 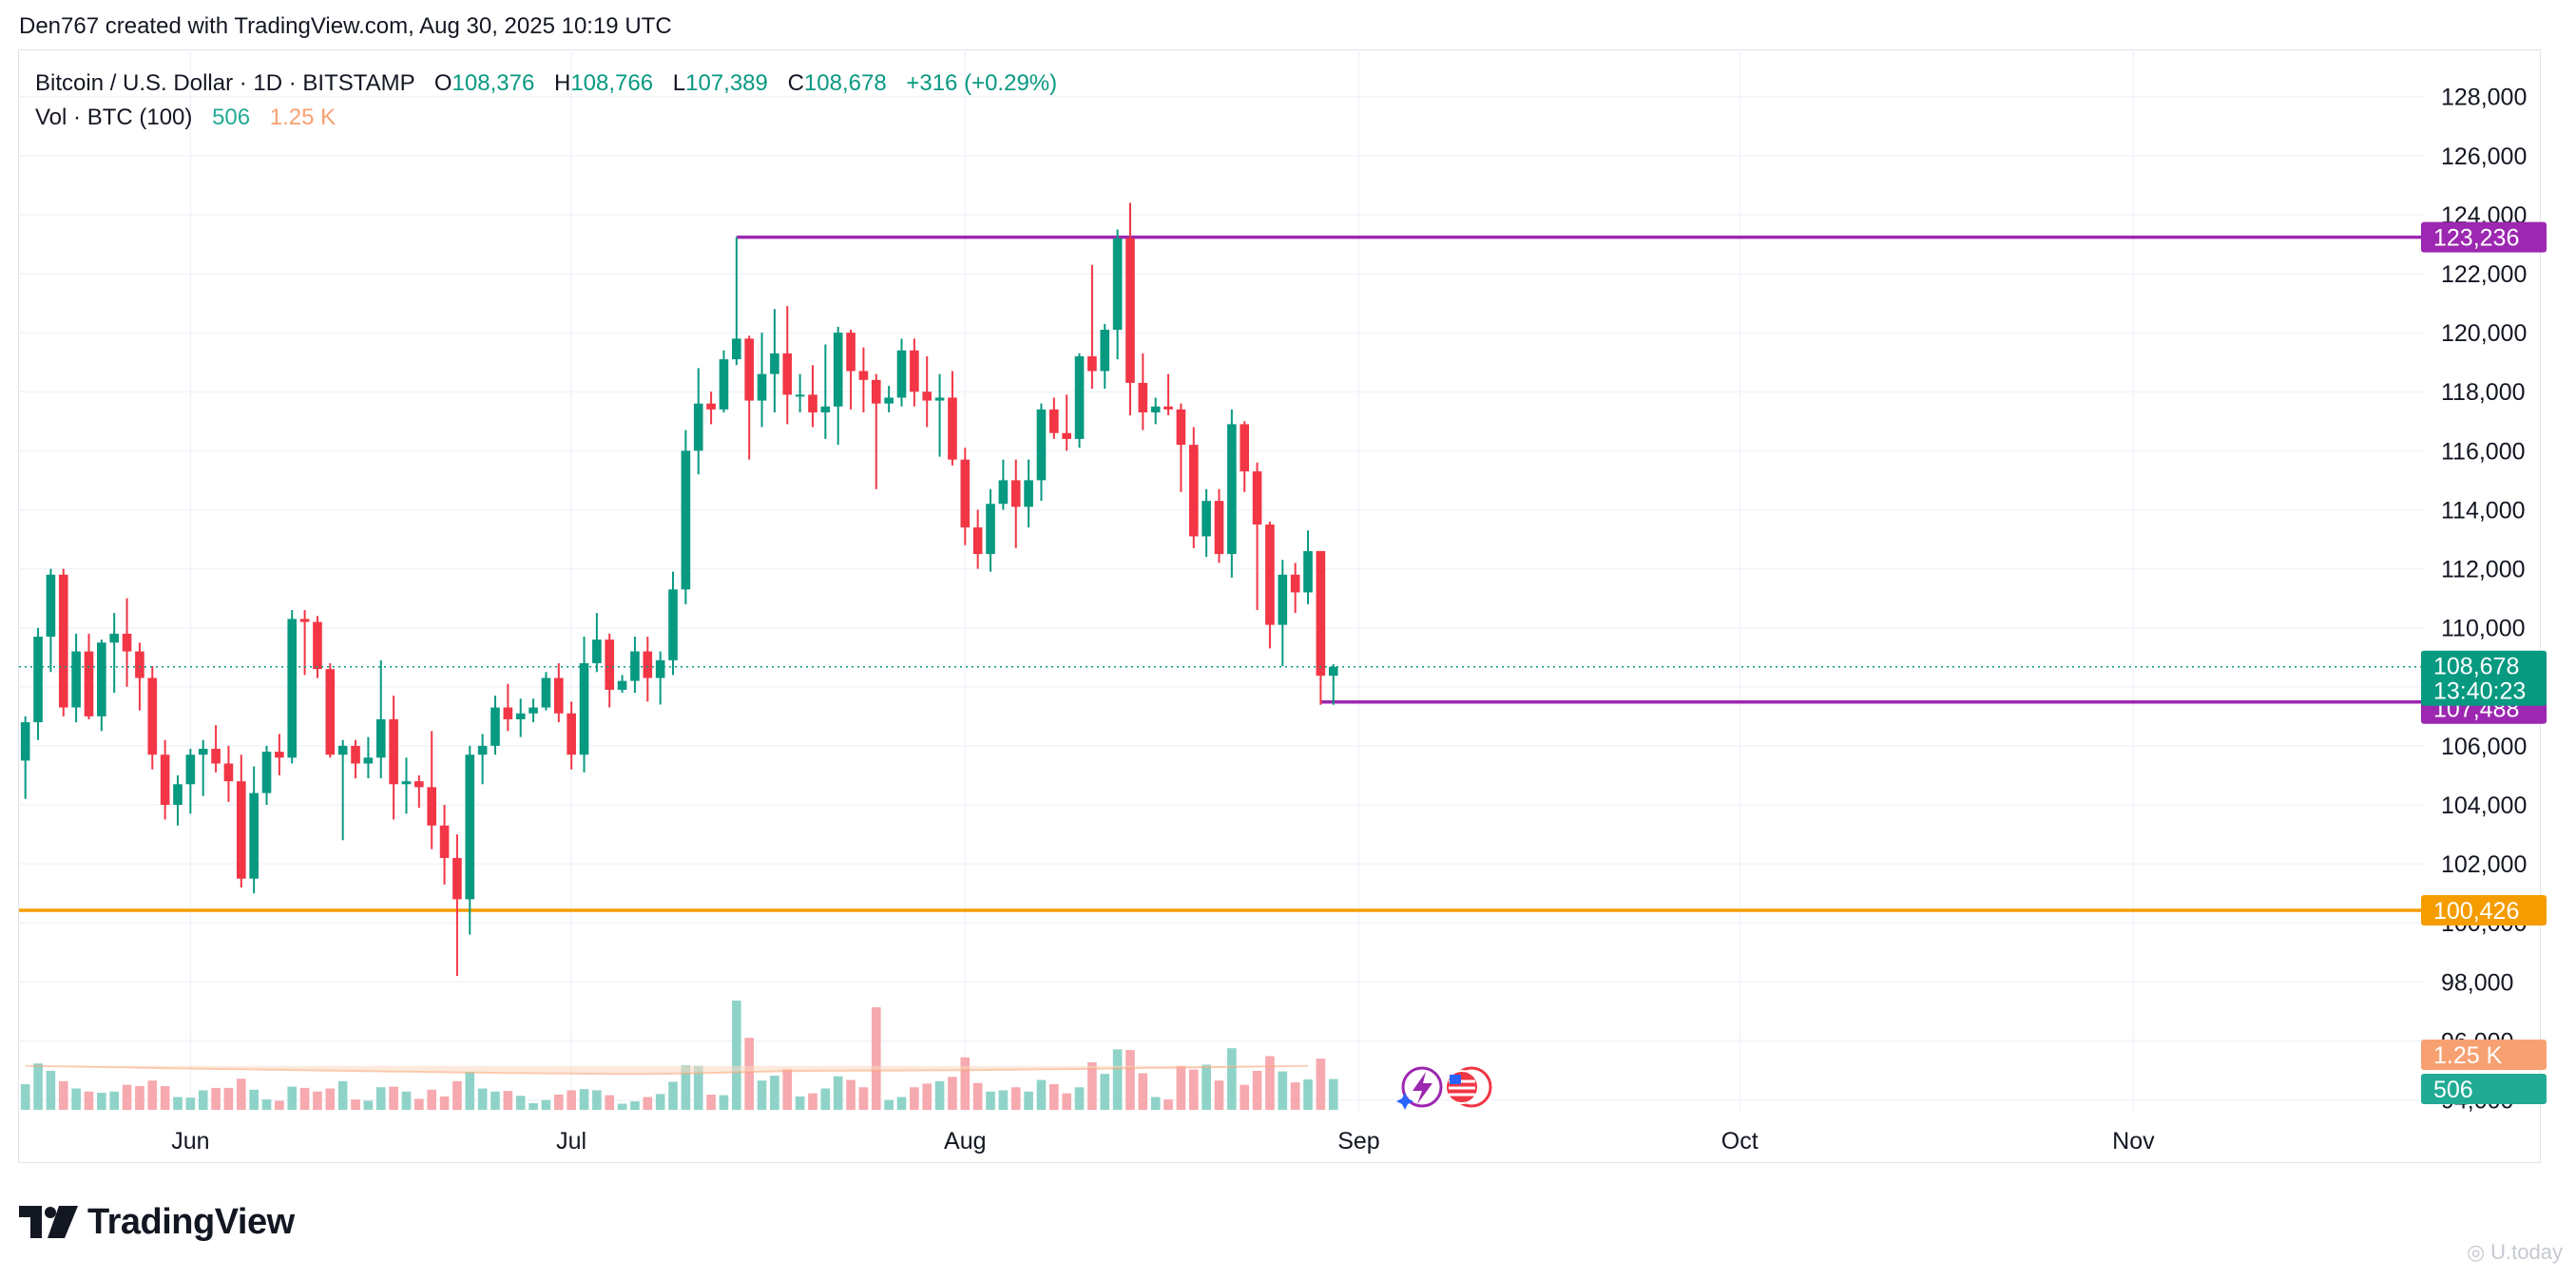 I want to click on lightning-event-icon, so click(x=1420, y=1088).